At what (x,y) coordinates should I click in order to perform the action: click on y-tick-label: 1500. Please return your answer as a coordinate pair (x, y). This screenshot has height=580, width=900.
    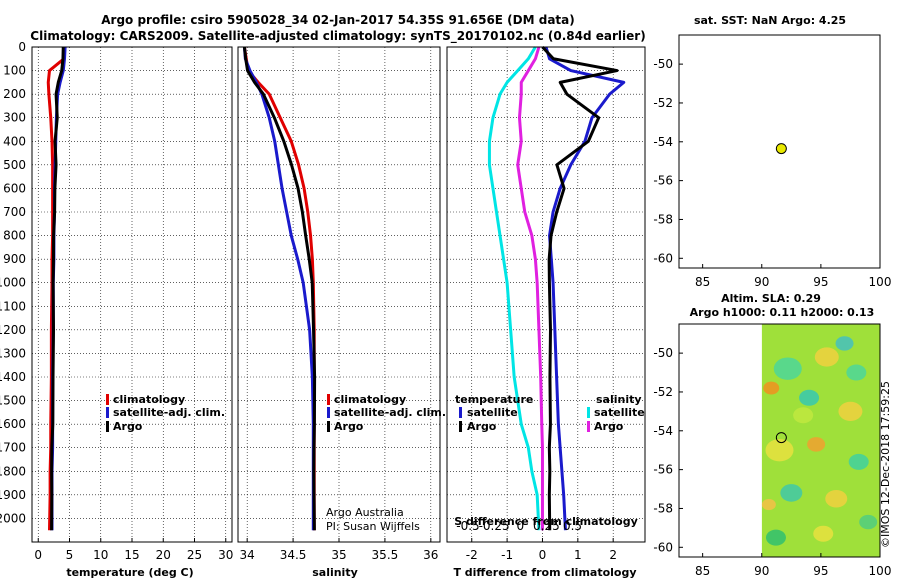
    Looking at the image, I should click on (13, 401).